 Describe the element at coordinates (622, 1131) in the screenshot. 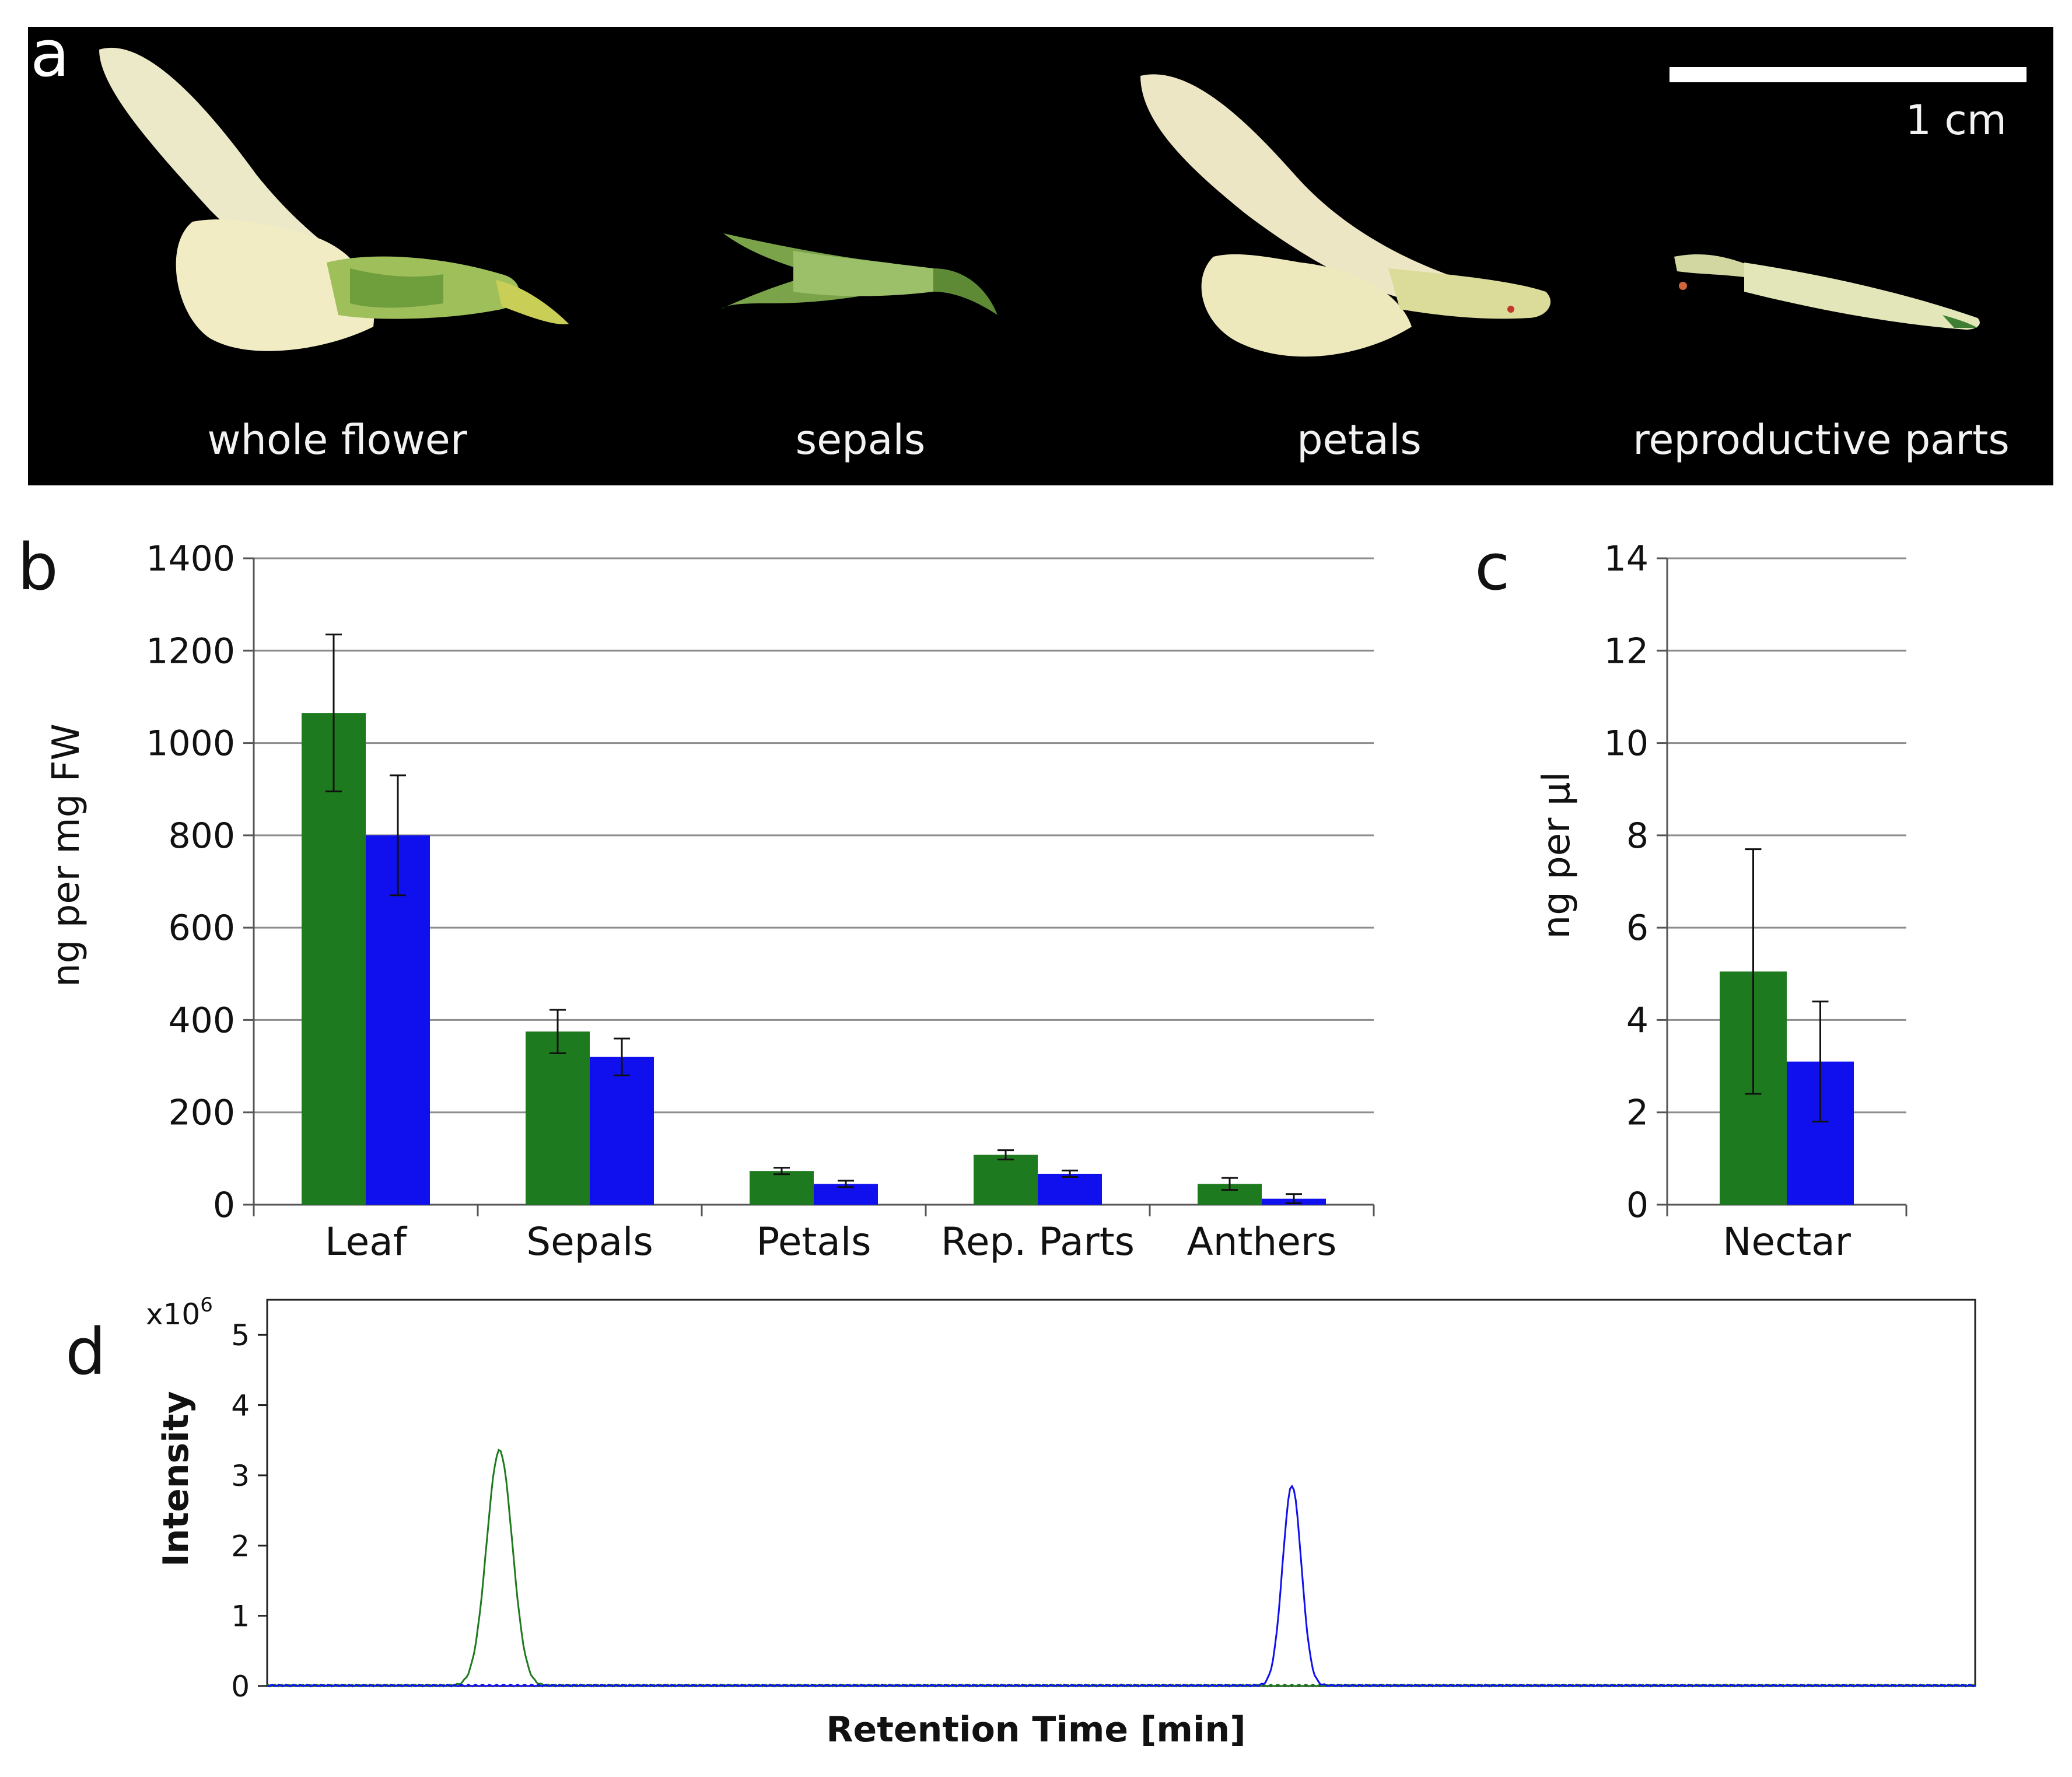

I see `b-bar-blue-sepals` at that location.